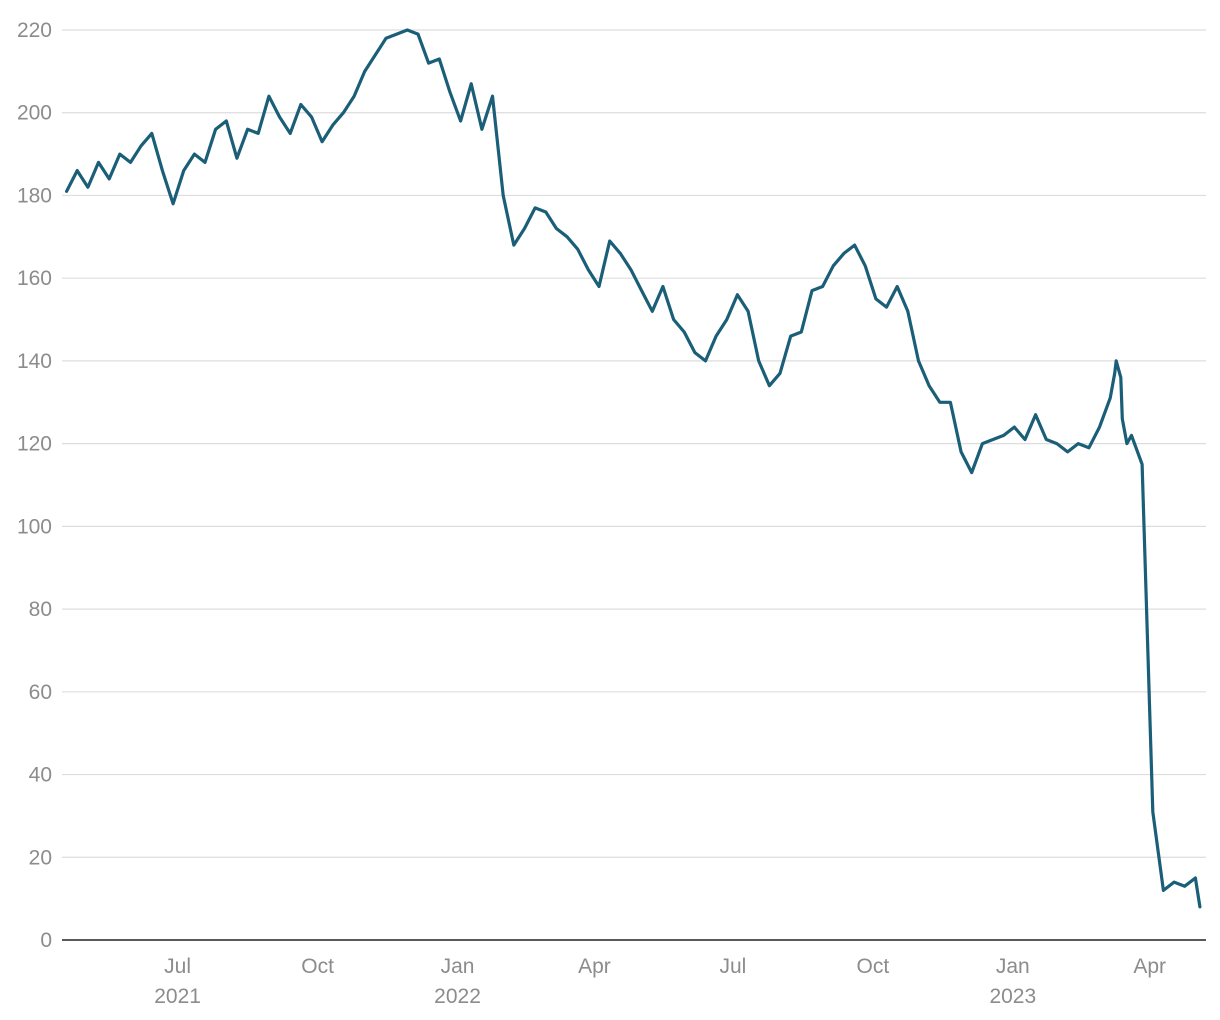 The width and height of the screenshot is (1220, 1020). Describe the element at coordinates (40, 609) in the screenshot. I see `y-tick-label: 80` at that location.